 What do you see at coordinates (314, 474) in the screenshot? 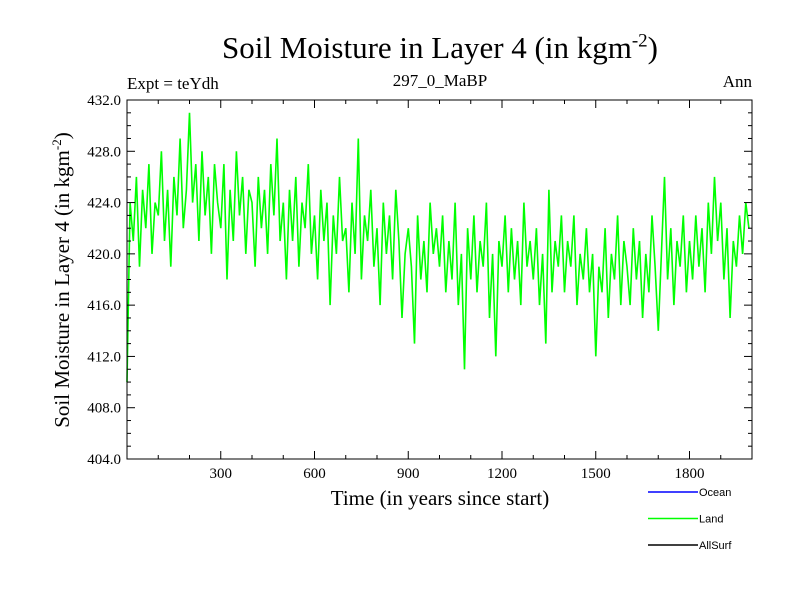
I see `x-tick-label: 600` at bounding box center [314, 474].